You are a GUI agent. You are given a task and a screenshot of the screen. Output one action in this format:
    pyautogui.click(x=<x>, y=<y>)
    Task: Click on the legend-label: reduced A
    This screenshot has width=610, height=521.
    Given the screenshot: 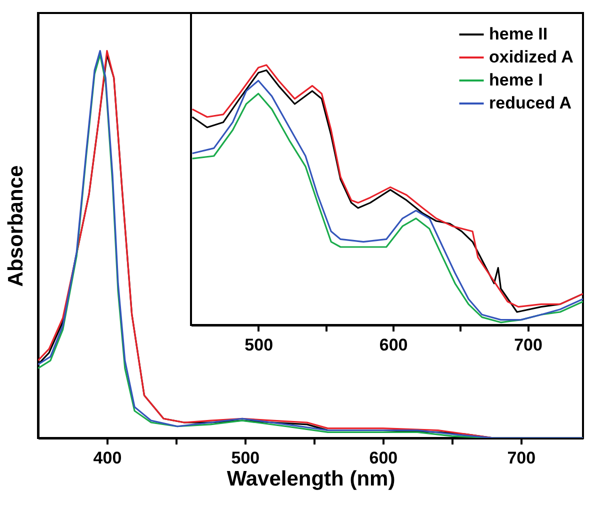 What is the action you would take?
    pyautogui.click(x=530, y=103)
    